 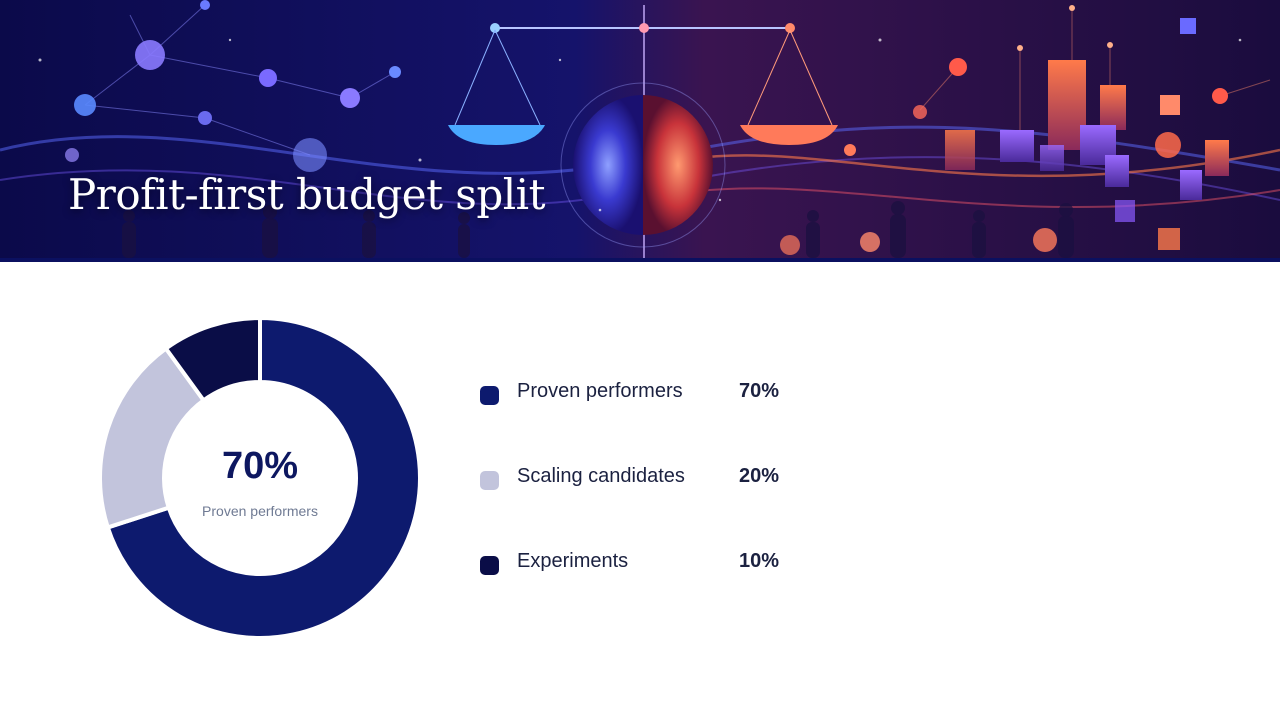 I want to click on legend-label-scaling: Scaling candidates, so click(x=601, y=476).